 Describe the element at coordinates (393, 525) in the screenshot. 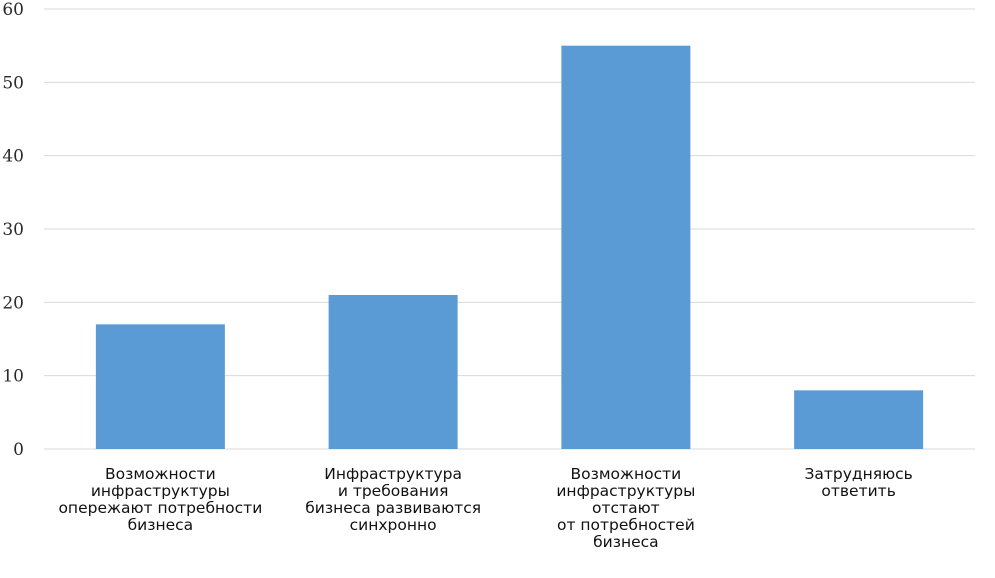

I see `category-label-line: синхронно` at that location.